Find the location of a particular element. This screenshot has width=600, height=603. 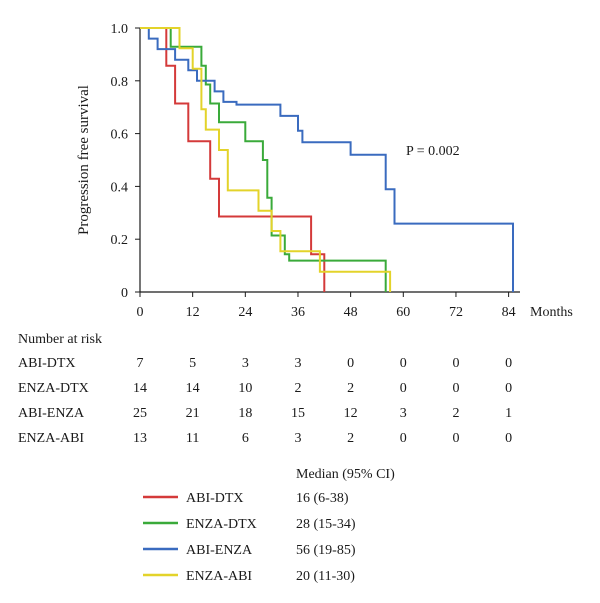

y-tick-label: 0.2 is located at coordinates (120, 240).